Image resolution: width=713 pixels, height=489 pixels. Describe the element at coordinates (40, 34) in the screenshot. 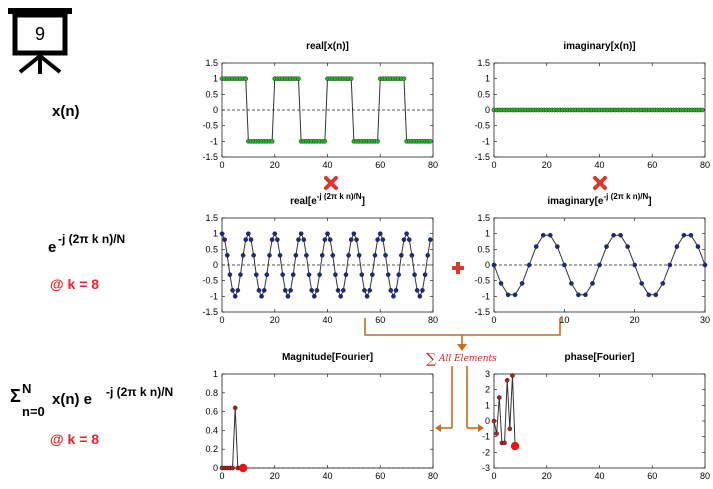

I see `frame-number: 9` at that location.